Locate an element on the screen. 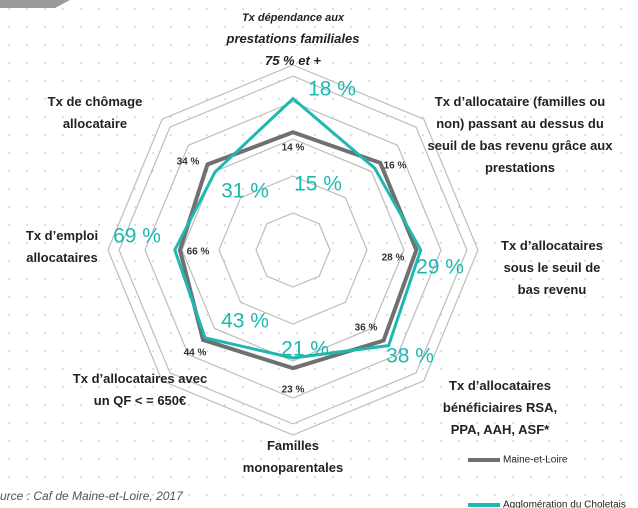 This screenshot has height=508, width=638. value-label: 14 % is located at coordinates (293, 148).